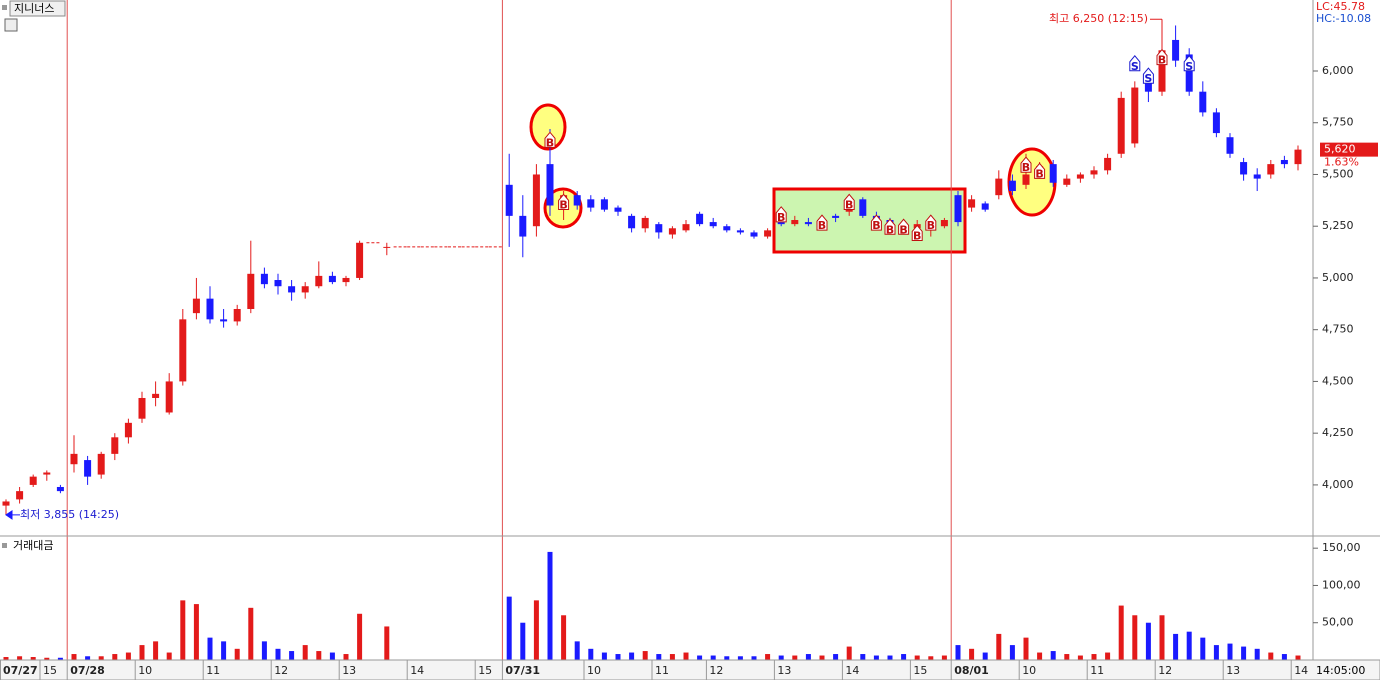 The image size is (1380, 684). Describe the element at coordinates (1343, 18) in the screenshot. I see `indicator: HC:-10.08` at that location.